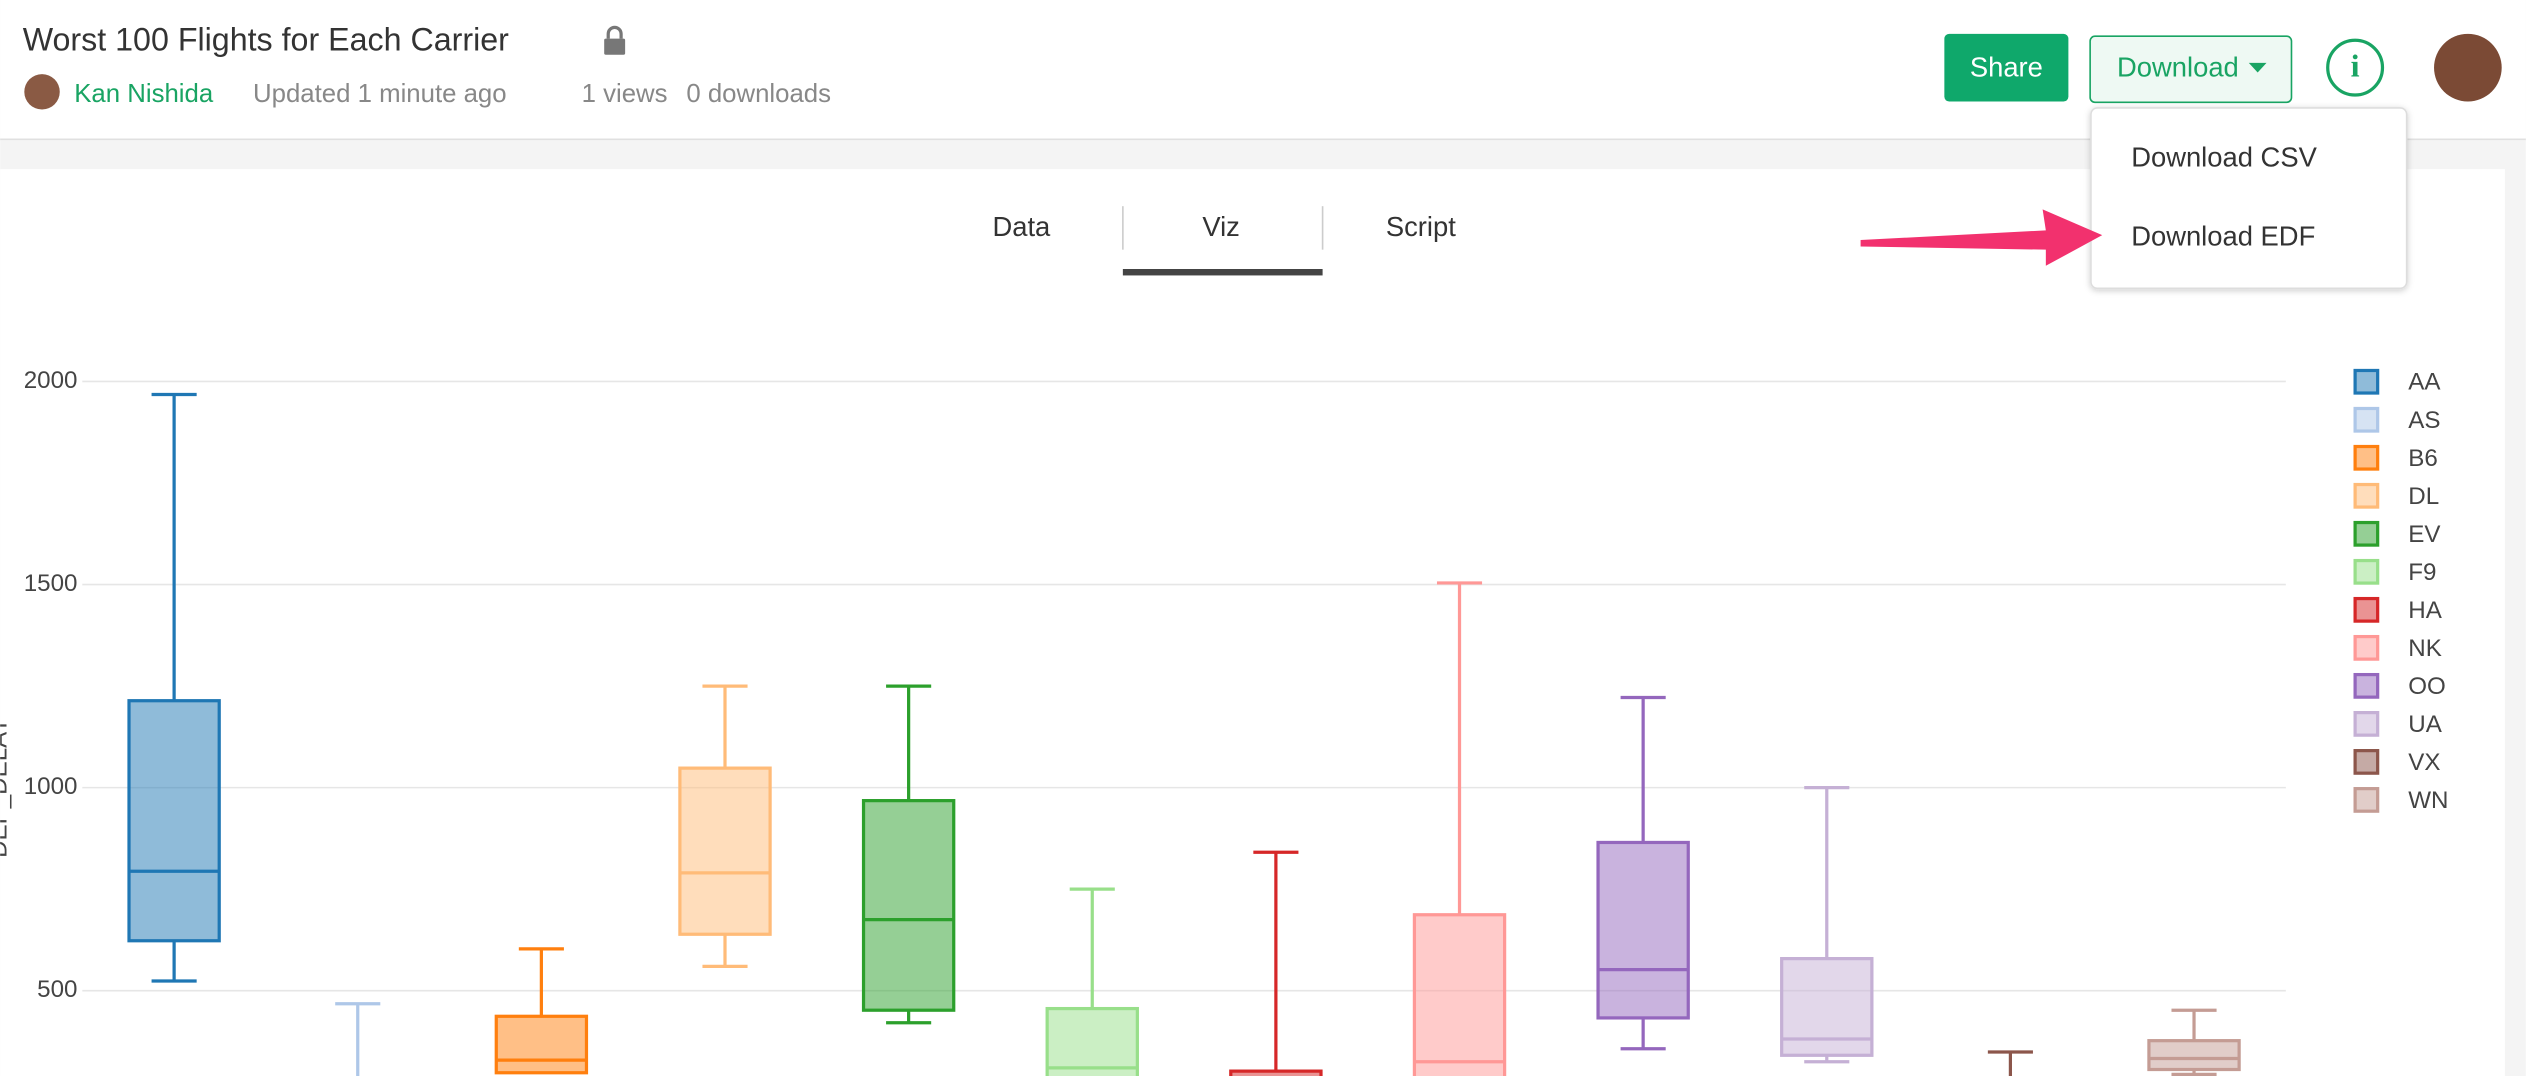 The width and height of the screenshot is (2526, 1076). What do you see at coordinates (1981, 237) in the screenshot?
I see `pointer-arrow` at bounding box center [1981, 237].